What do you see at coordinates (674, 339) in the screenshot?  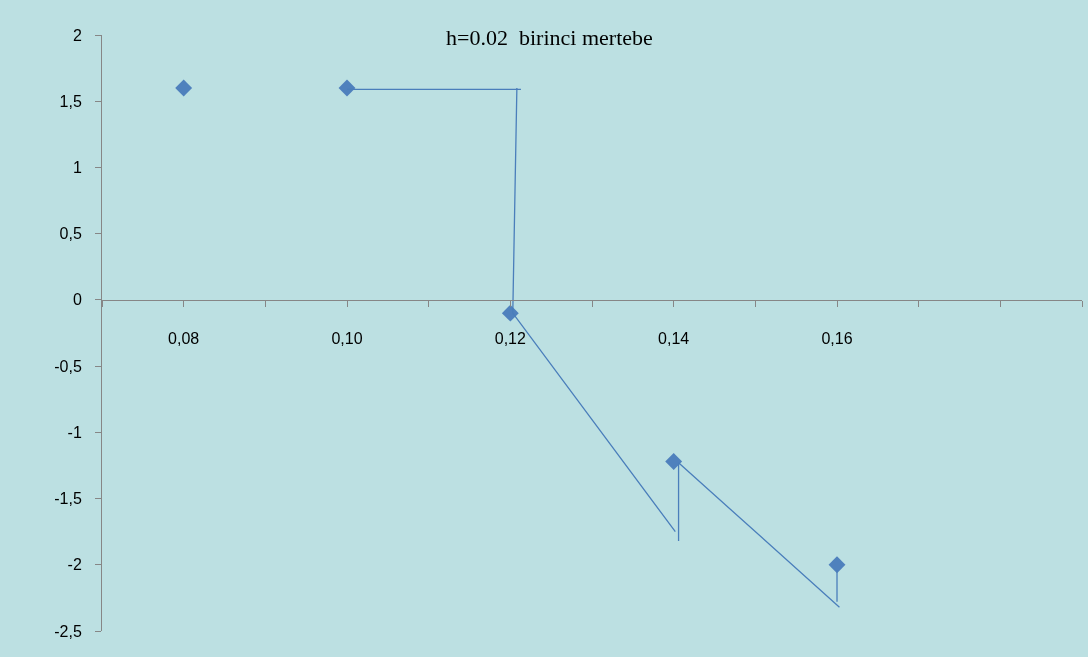 I see `x-tick-label: 0,14` at bounding box center [674, 339].